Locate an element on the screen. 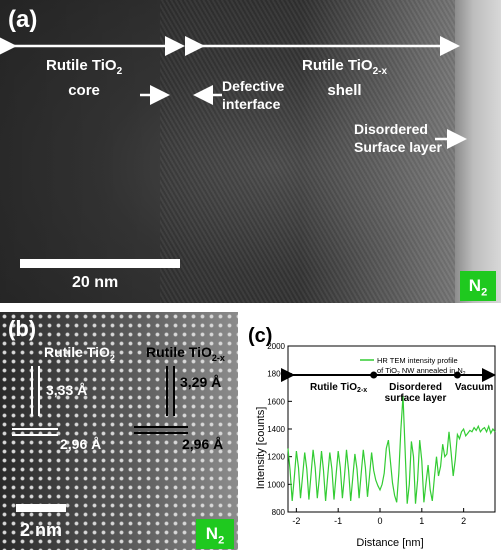  y-tick-label: 1600 is located at coordinates (276, 401).